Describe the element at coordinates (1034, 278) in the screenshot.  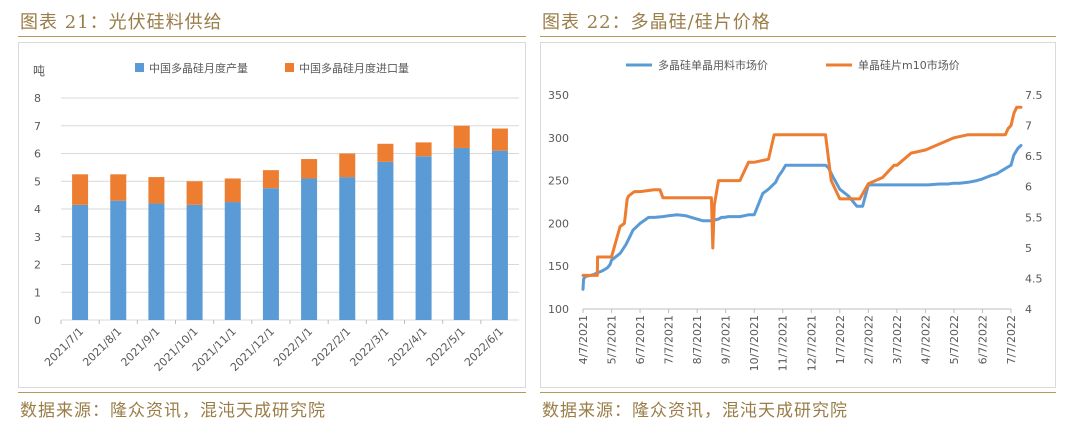
I see `y-right-tick-label: 4.5` at that location.